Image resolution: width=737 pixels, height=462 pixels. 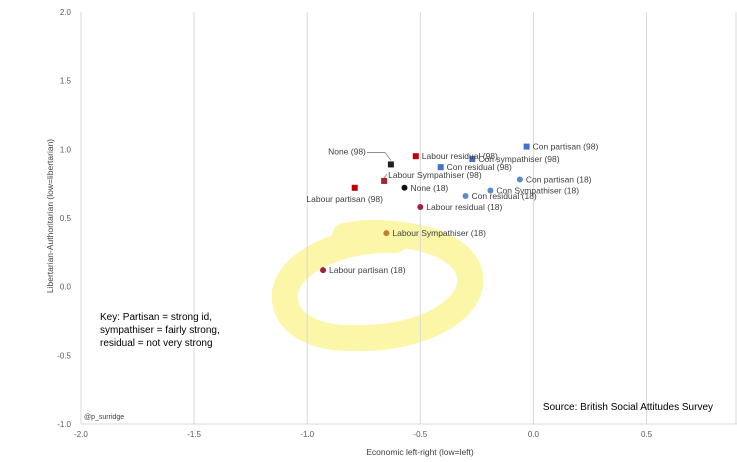 What do you see at coordinates (420, 452) in the screenshot?
I see `x-axis-title: Economic left-right (low=left)` at bounding box center [420, 452].